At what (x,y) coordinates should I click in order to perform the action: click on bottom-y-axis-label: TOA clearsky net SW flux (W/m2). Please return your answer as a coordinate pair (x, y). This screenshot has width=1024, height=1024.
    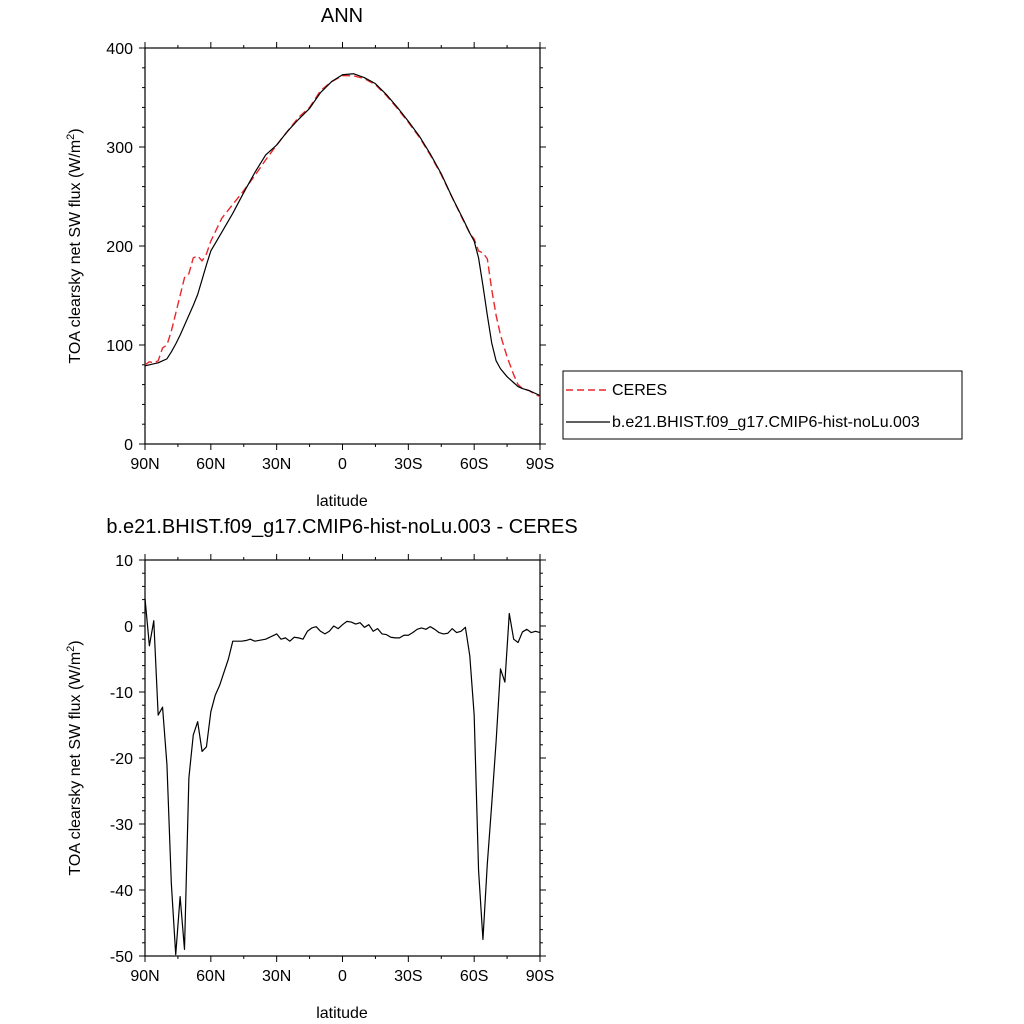
    Looking at the image, I should click on (74, 757).